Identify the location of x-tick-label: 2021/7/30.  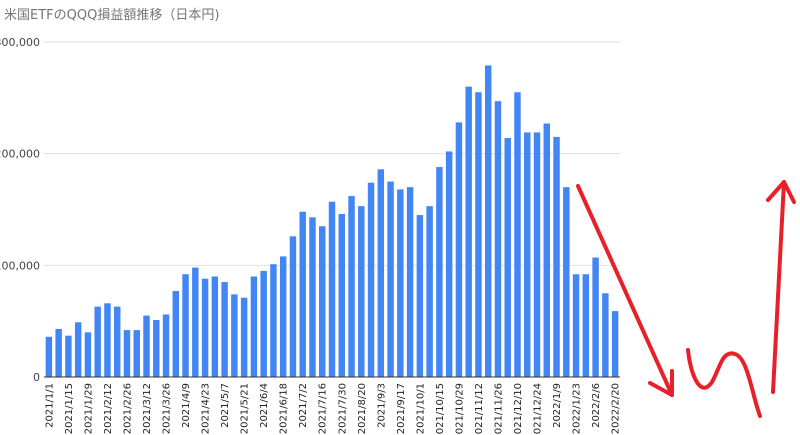
(342, 408).